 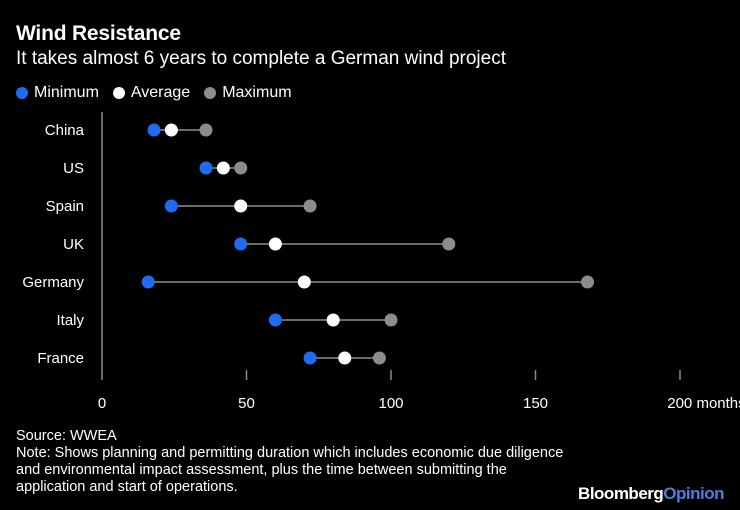 I want to click on legend-label-average: Average, so click(x=160, y=92).